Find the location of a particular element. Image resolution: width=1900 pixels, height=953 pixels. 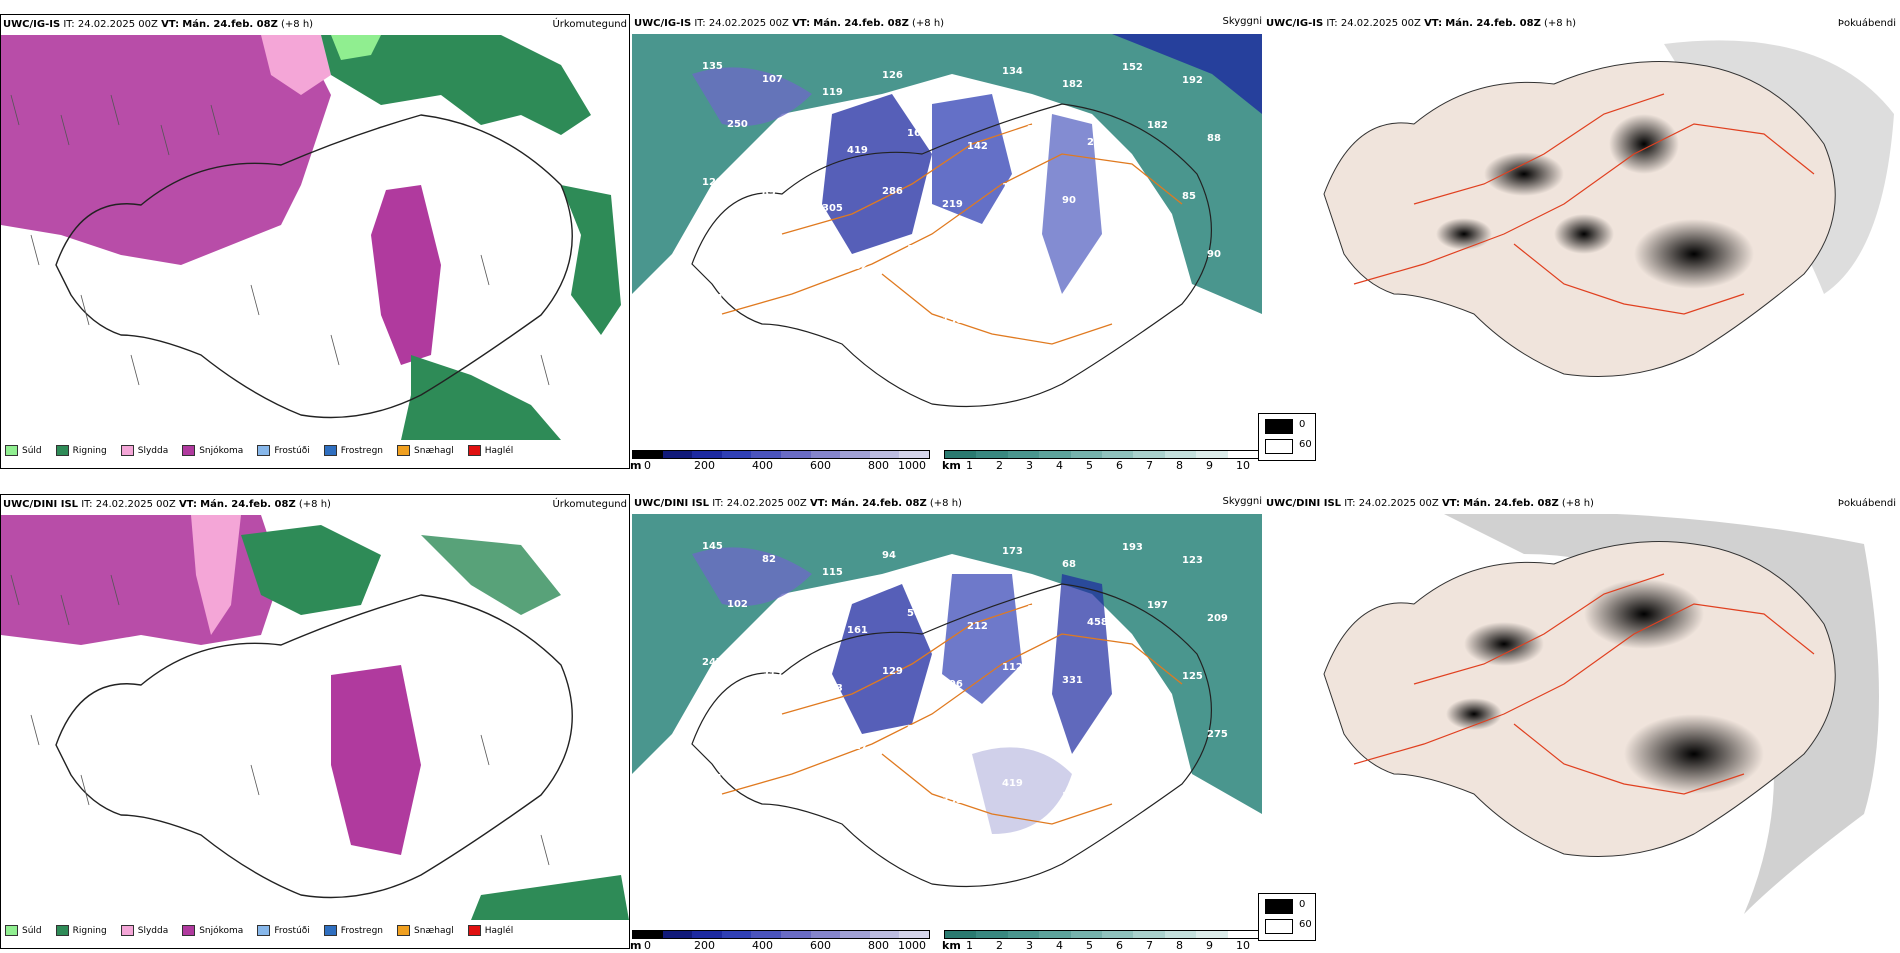

ceiling-value-label: 305 is located at coordinates (832, 208).